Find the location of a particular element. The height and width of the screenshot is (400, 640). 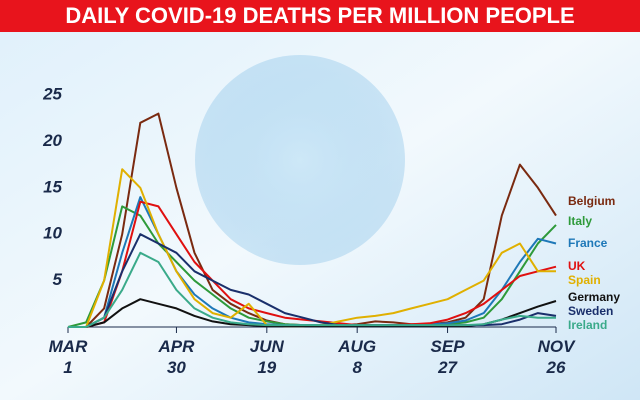

x-tick-label: JUN 19 is located at coordinates (267, 357).